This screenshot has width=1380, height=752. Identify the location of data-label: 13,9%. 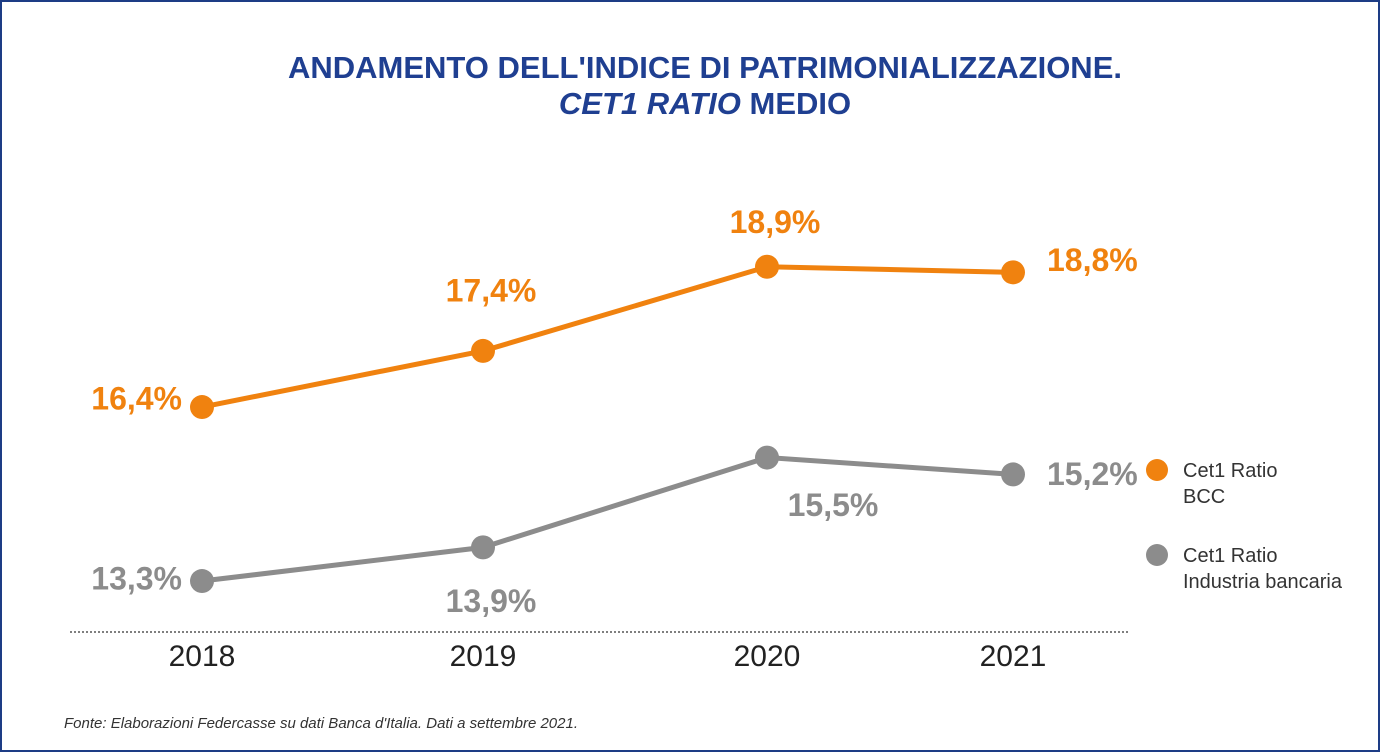
(491, 601).